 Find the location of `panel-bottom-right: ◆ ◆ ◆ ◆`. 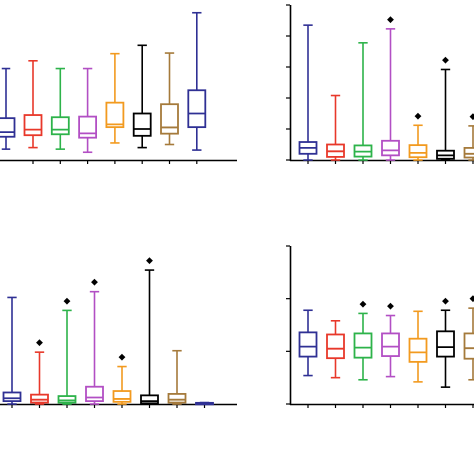

panel-bottom-right: ◆ ◆ ◆ ◆ is located at coordinates (380, 326).